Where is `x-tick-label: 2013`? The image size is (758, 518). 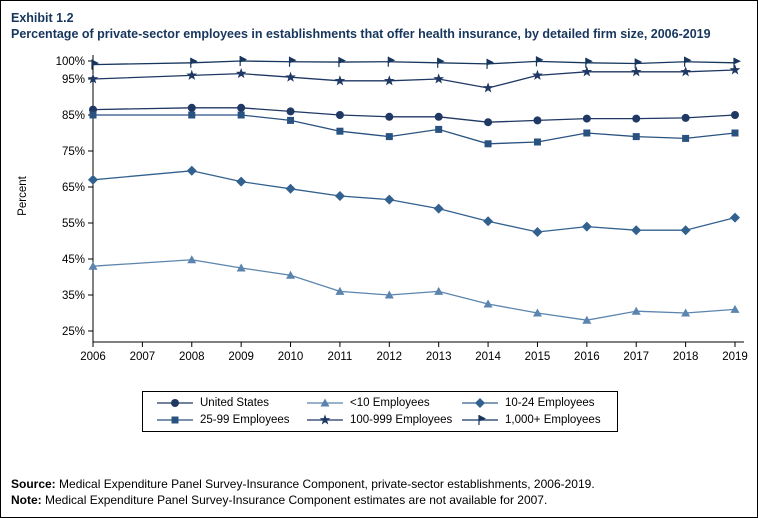 x-tick-label: 2013 is located at coordinates (439, 357).